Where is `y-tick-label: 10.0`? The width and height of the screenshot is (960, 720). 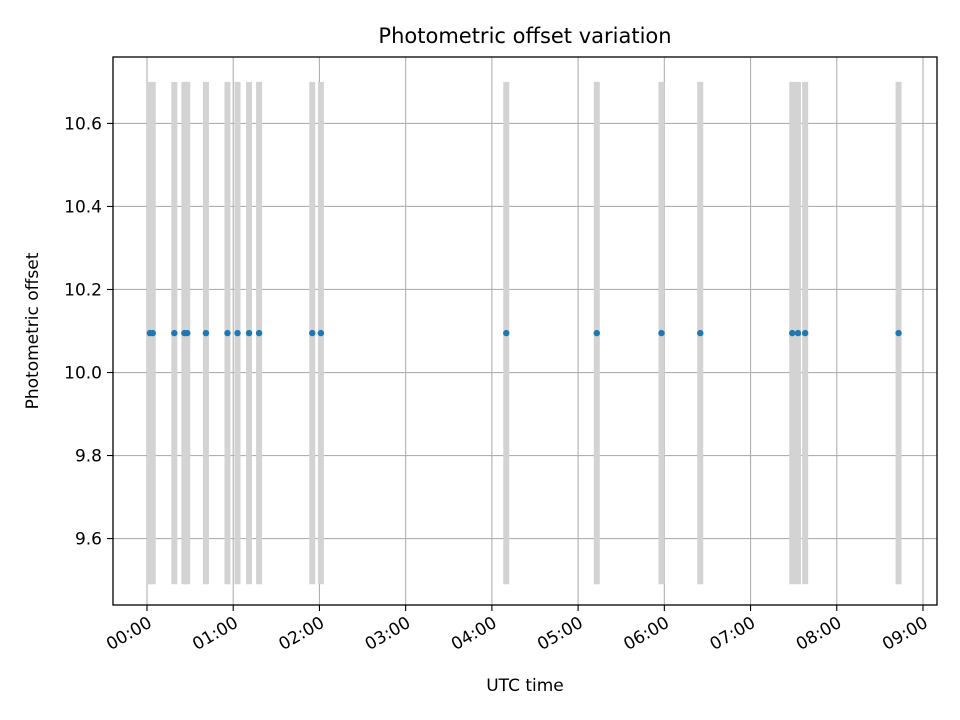
y-tick-label: 10.0 is located at coordinates (83, 374).